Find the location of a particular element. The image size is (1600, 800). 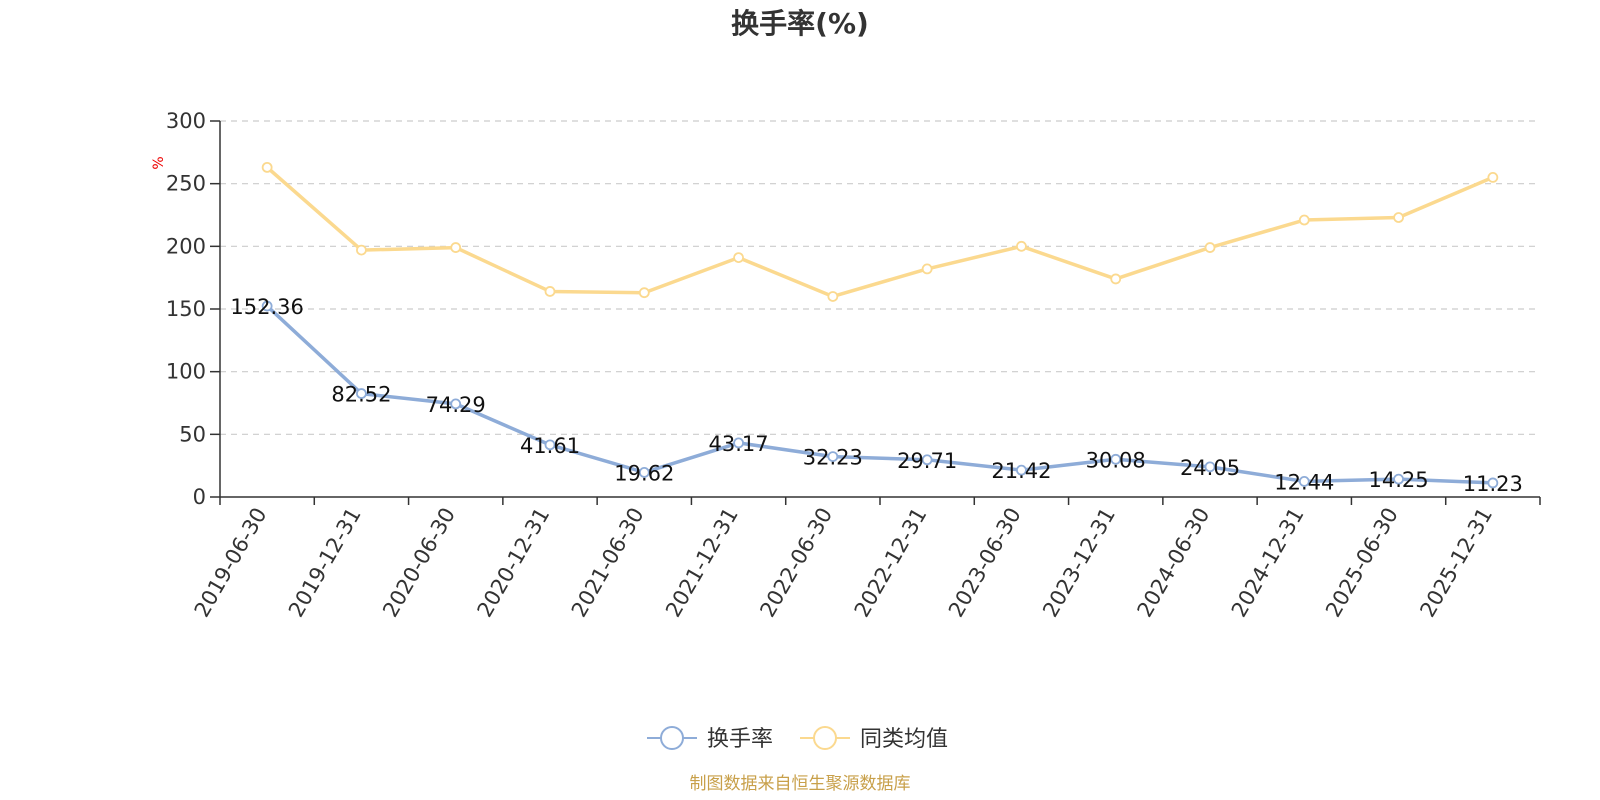

data-label: 82.52 is located at coordinates (361, 395).